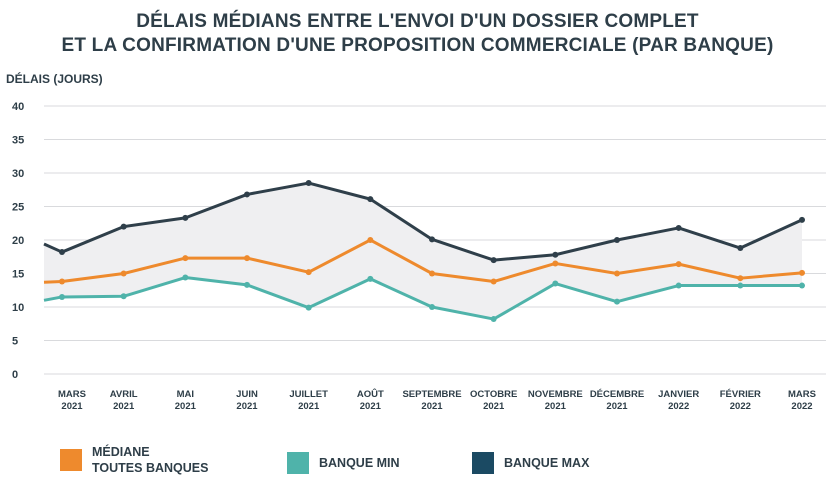 Image resolution: width=835 pixels, height=492 pixels. I want to click on x-tick-label: MARS 2022, so click(802, 400).